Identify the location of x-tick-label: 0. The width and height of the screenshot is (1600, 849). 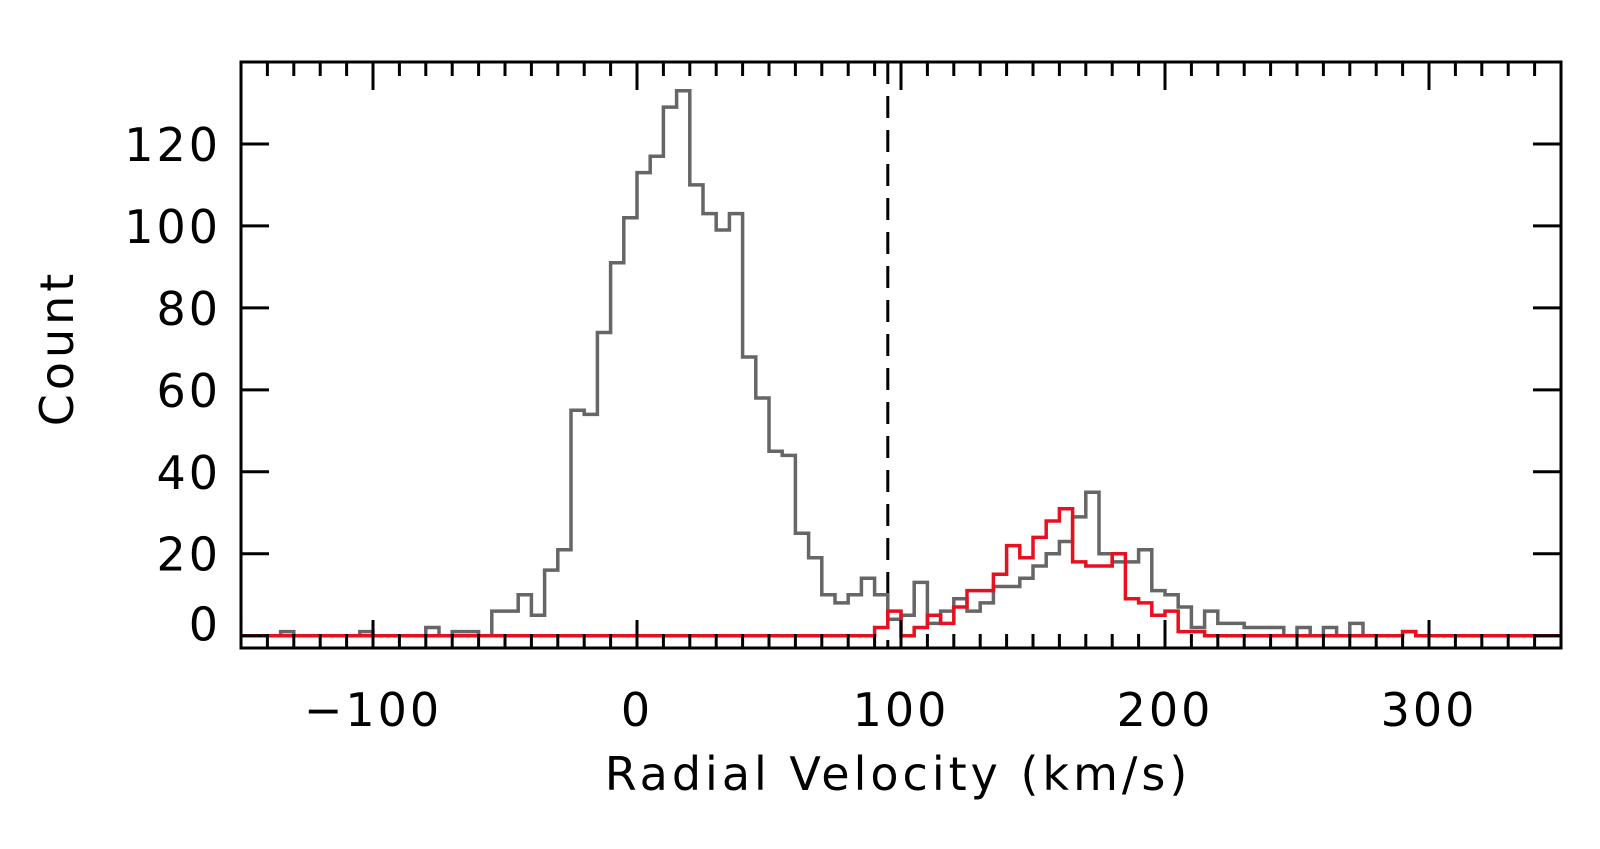
(637, 710).